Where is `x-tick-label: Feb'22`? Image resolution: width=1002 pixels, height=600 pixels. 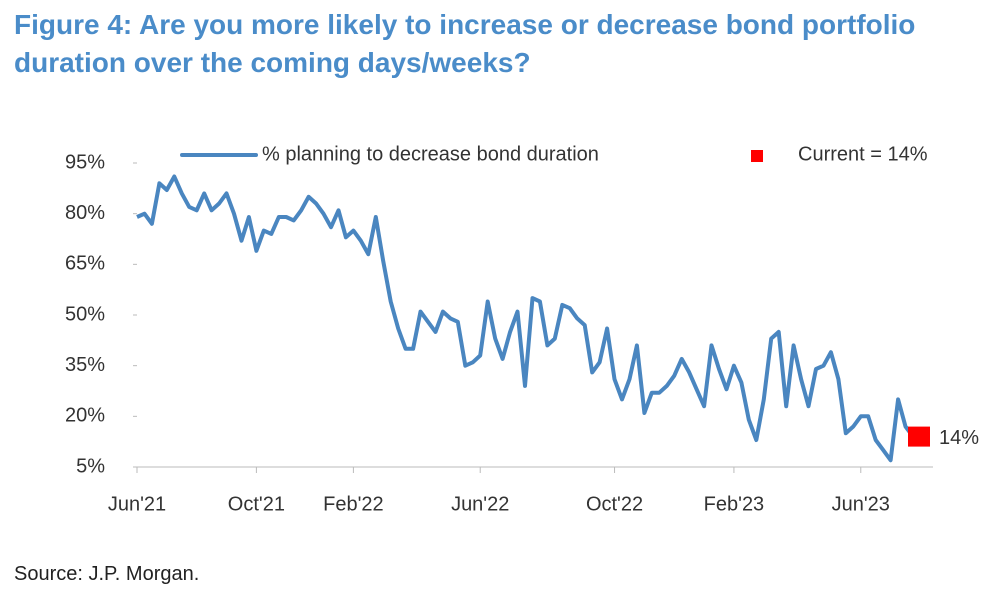 x-tick-label: Feb'22 is located at coordinates (353, 504).